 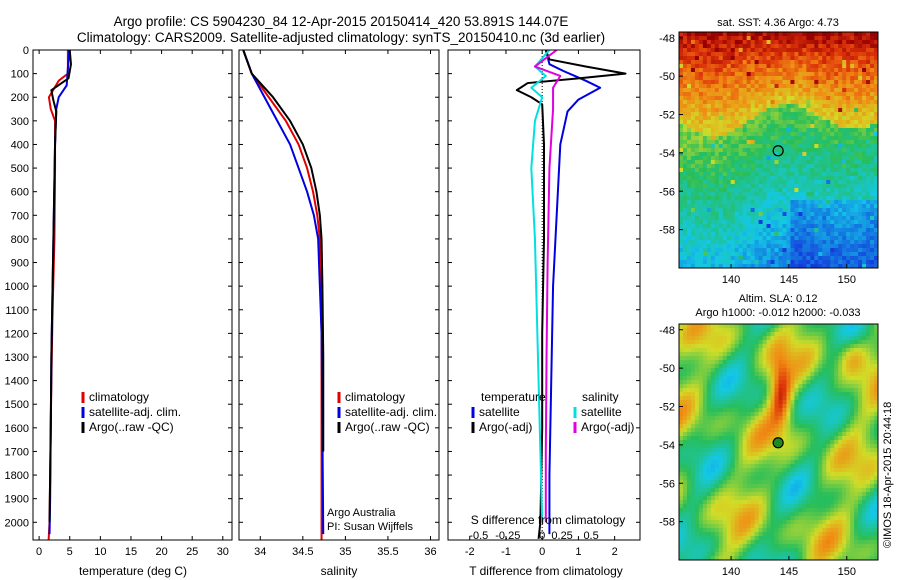 I want to click on x-tick-label: 35, so click(x=345, y=552).